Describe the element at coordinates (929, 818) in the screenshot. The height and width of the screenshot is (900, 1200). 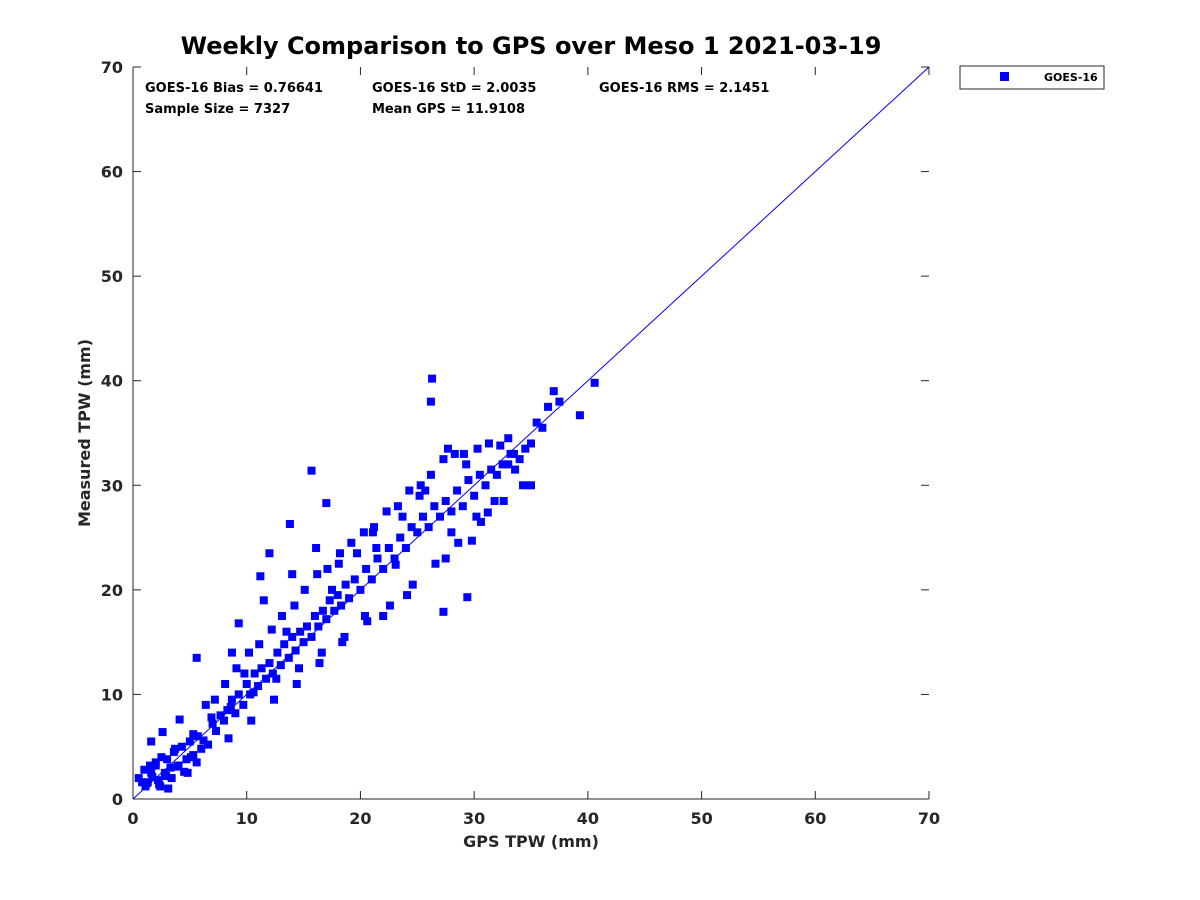
I see `x-tick-label: 70` at that location.